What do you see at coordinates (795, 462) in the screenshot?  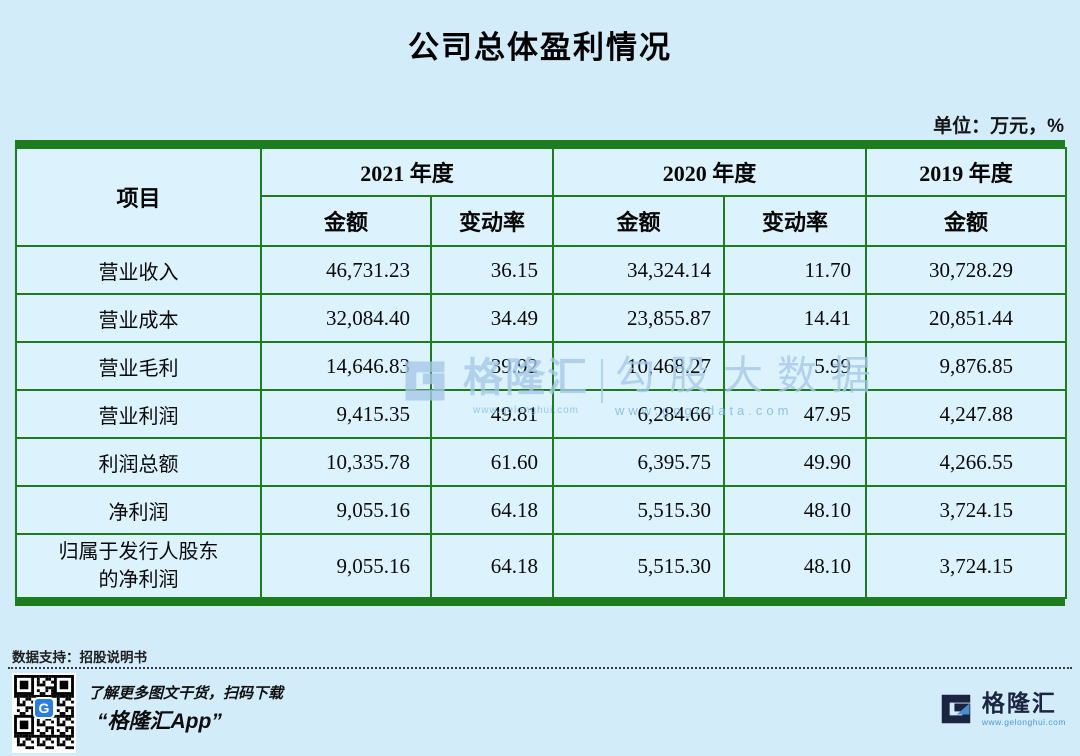 I see `cell-2020-change: 49.90` at bounding box center [795, 462].